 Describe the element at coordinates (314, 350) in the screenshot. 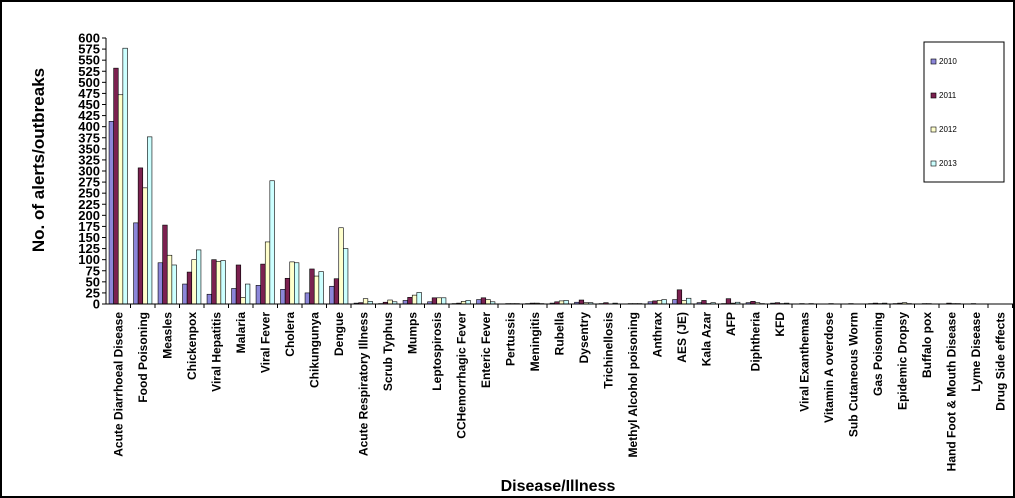

I see `x-tick-label: Chikungunya` at that location.